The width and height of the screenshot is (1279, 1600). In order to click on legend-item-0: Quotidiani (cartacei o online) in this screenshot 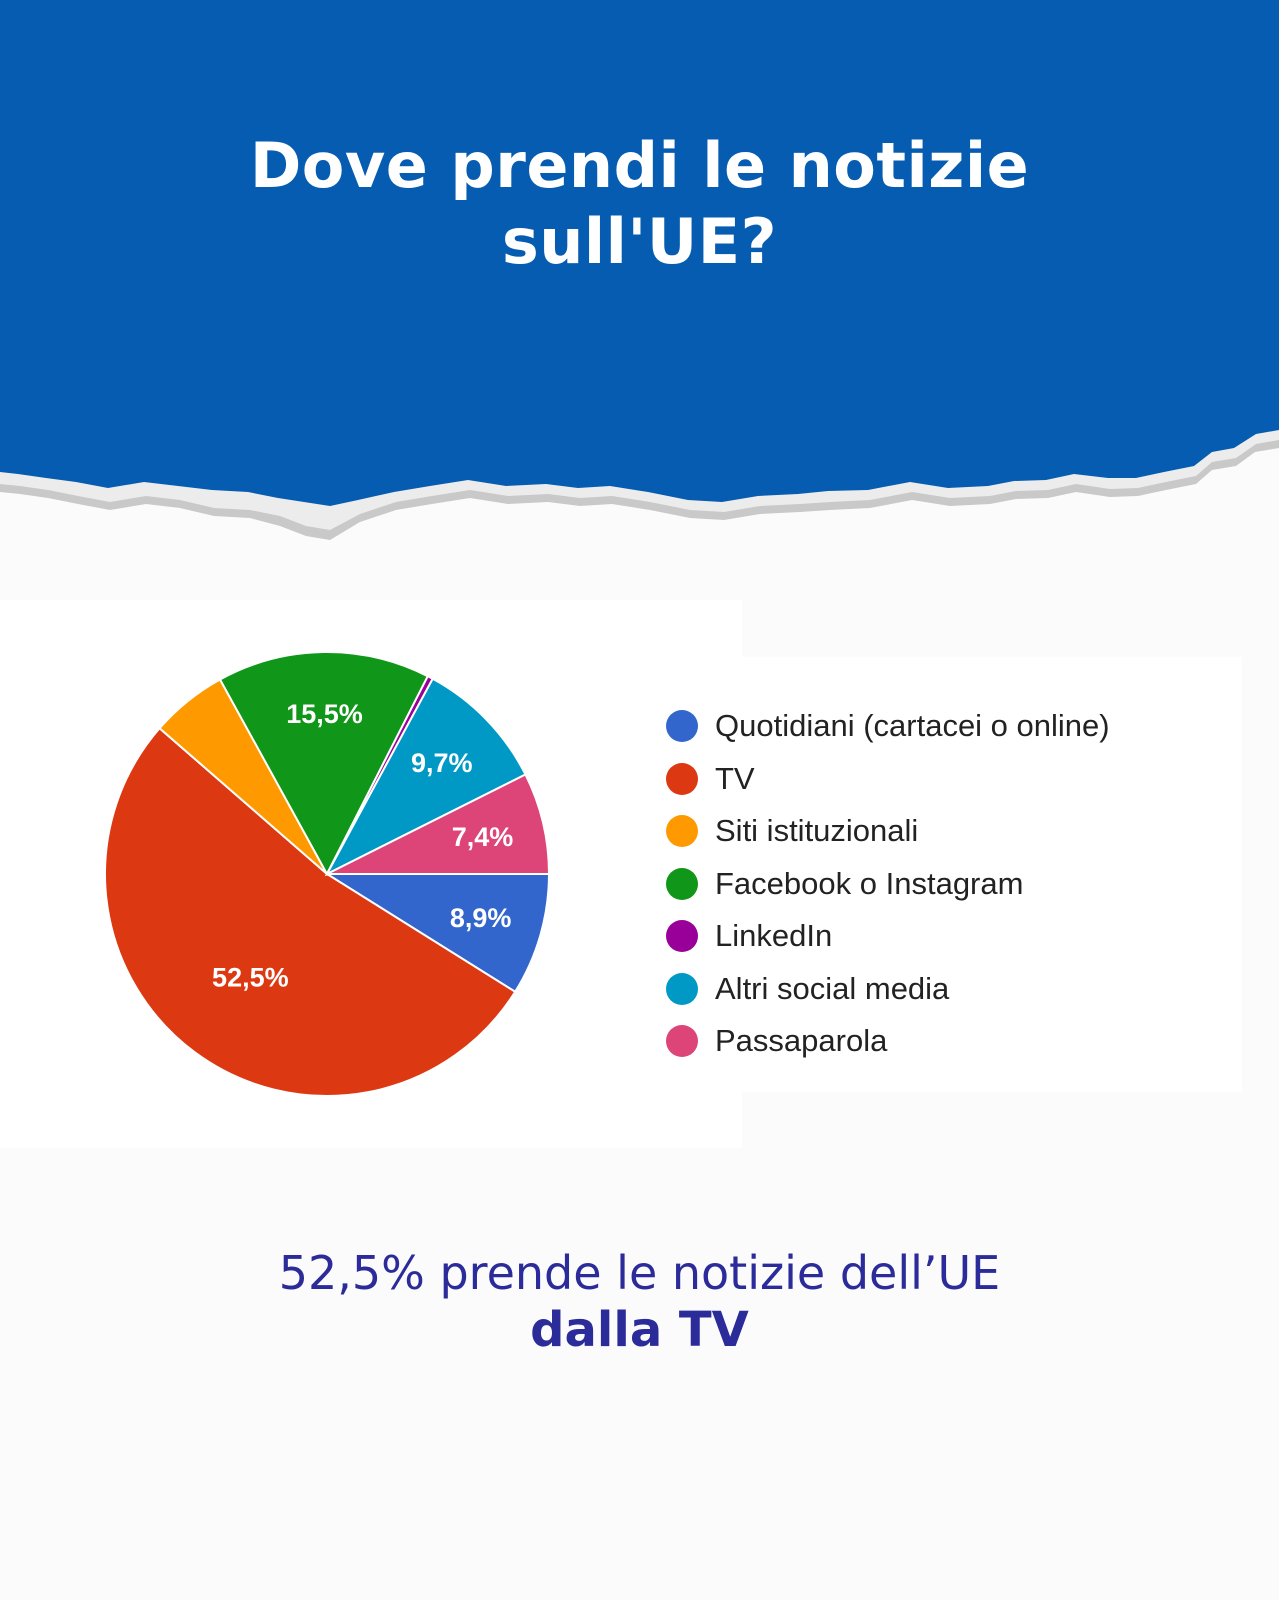, I will do `click(888, 726)`.